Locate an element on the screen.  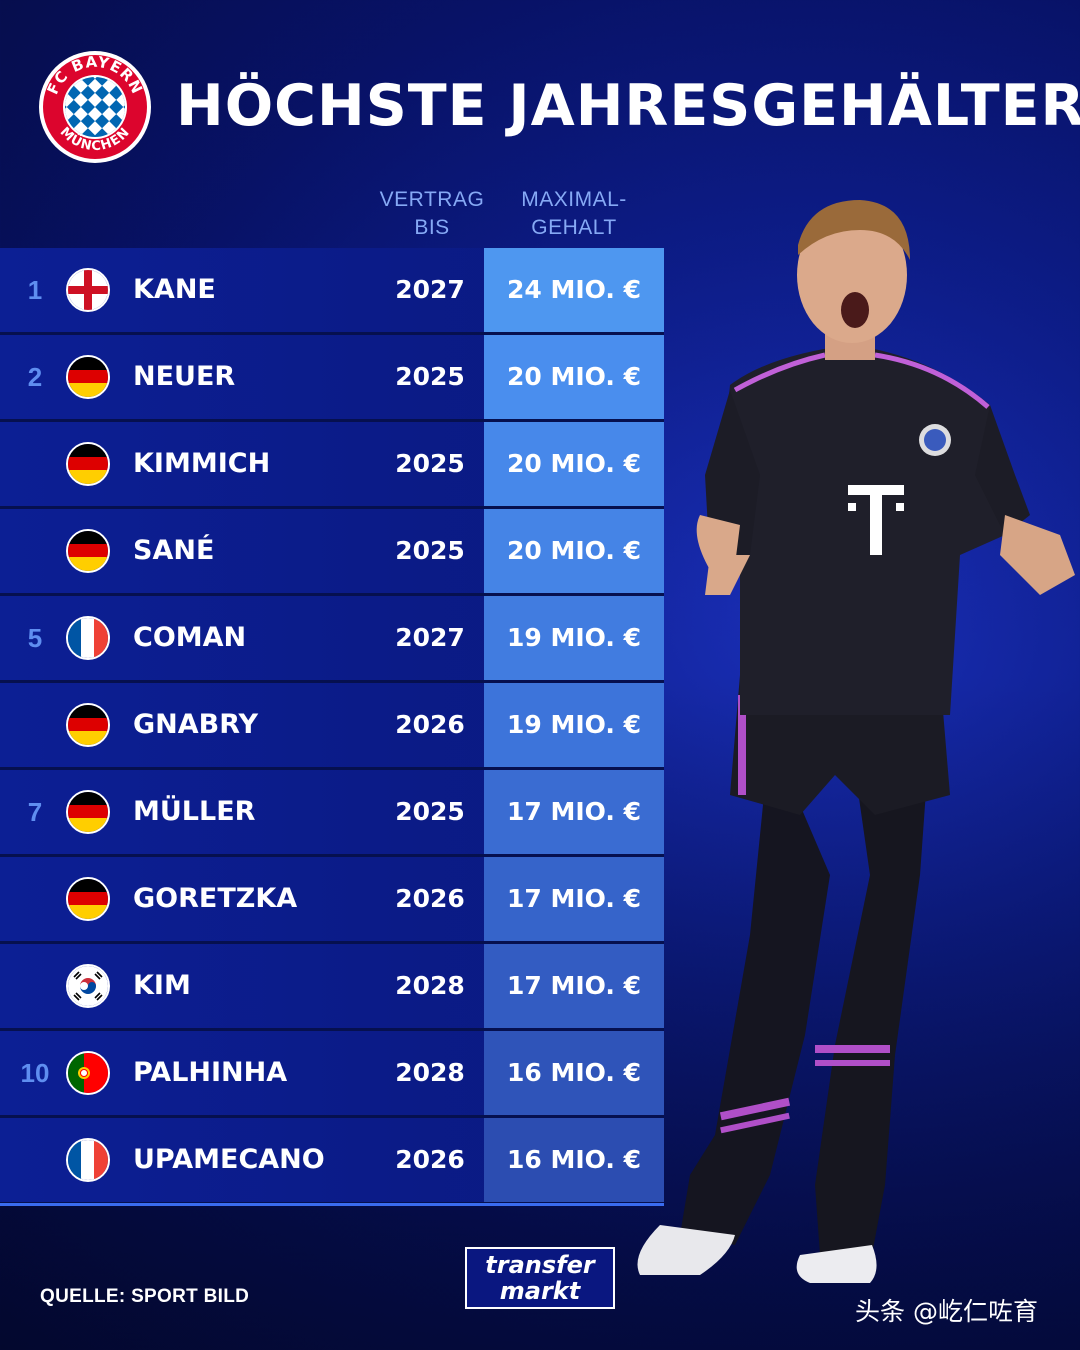
rank: 5 is located at coordinates (35, 638).